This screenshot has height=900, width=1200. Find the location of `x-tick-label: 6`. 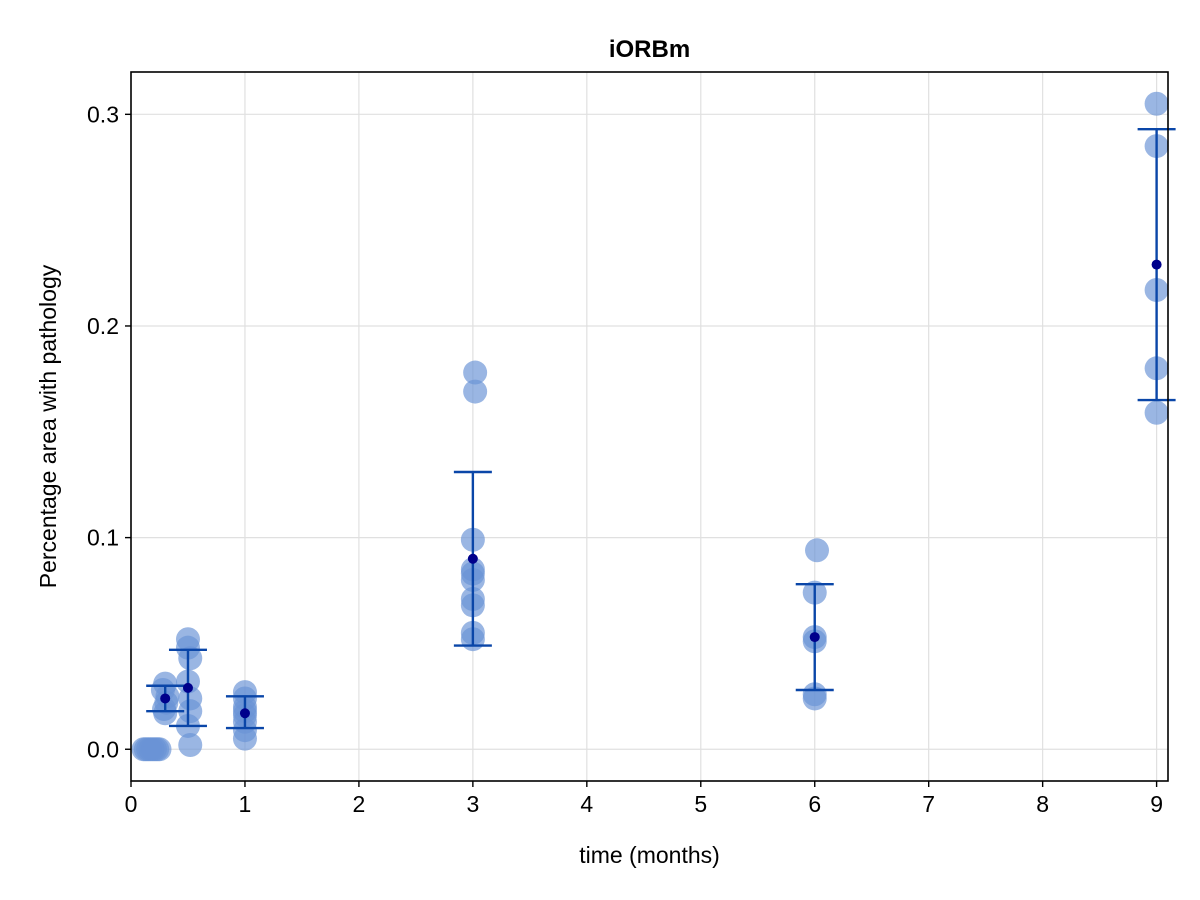

x-tick-label: 6 is located at coordinates (814, 804).